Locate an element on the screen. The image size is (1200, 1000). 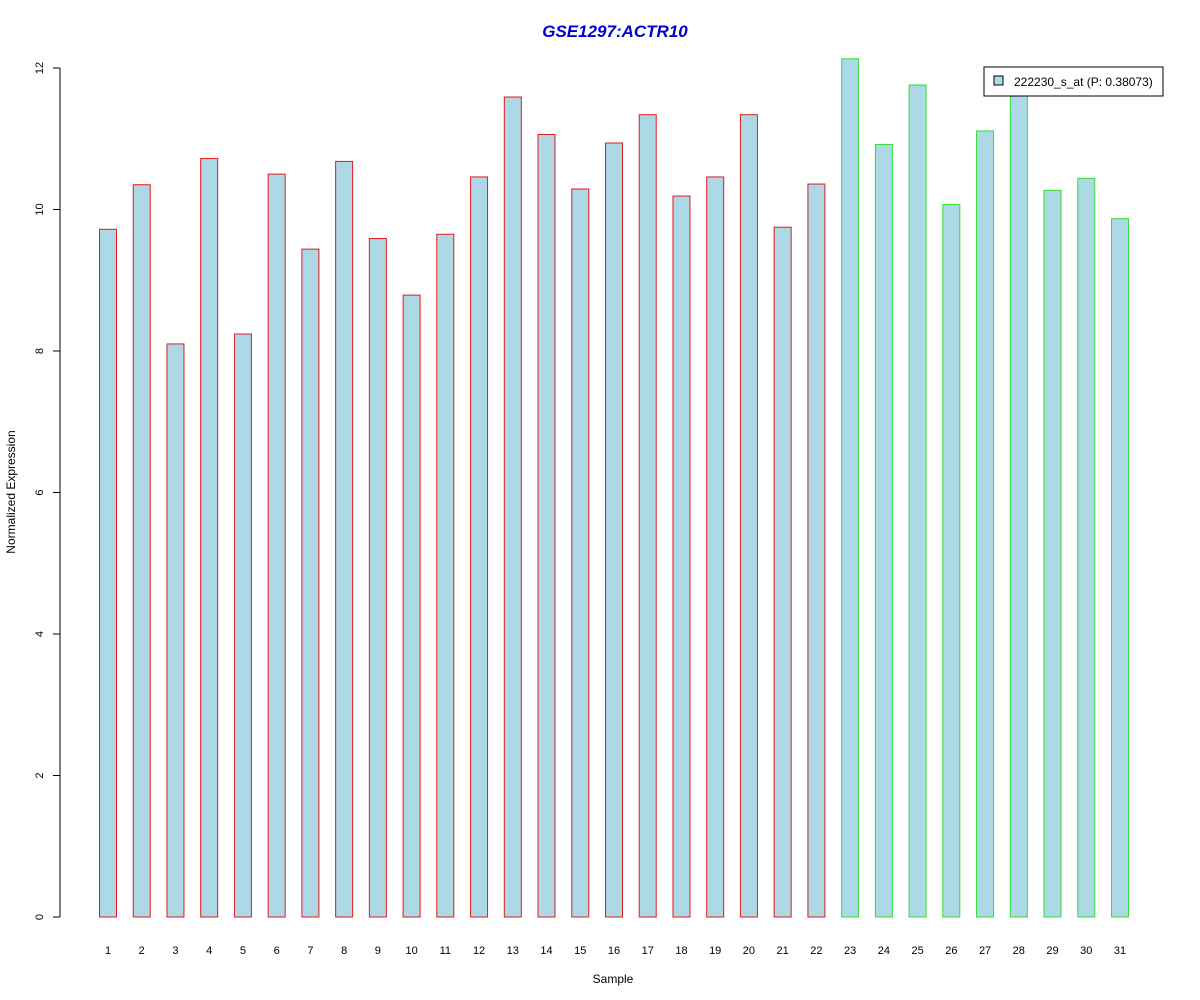
x-tick-label: 30 is located at coordinates (1086, 951).